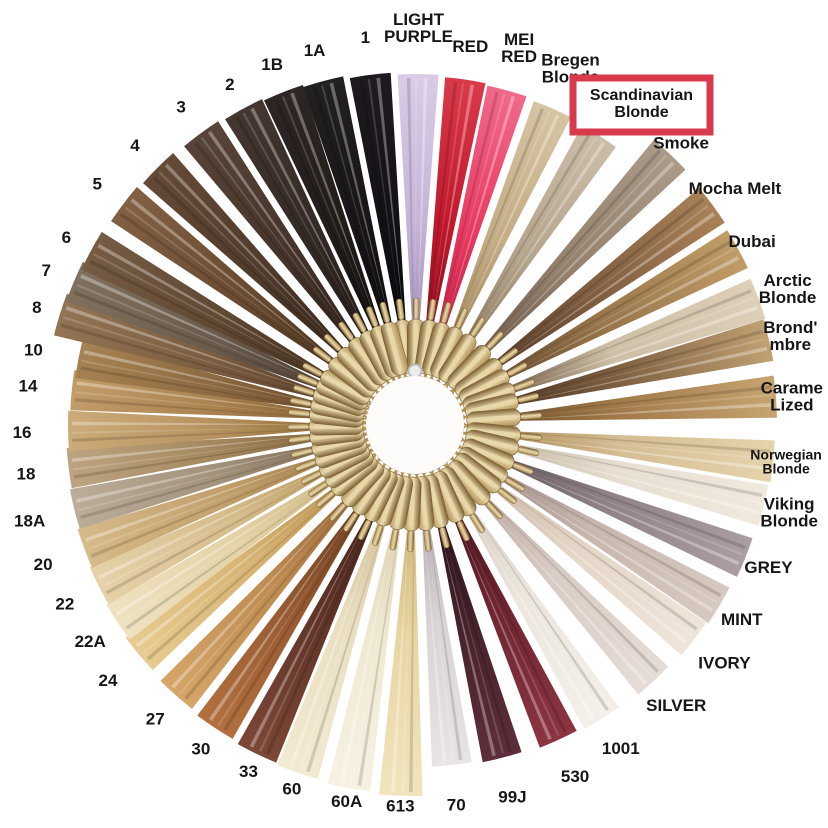 The width and height of the screenshot is (828, 828). I want to click on label-1001: 1001, so click(621, 748).